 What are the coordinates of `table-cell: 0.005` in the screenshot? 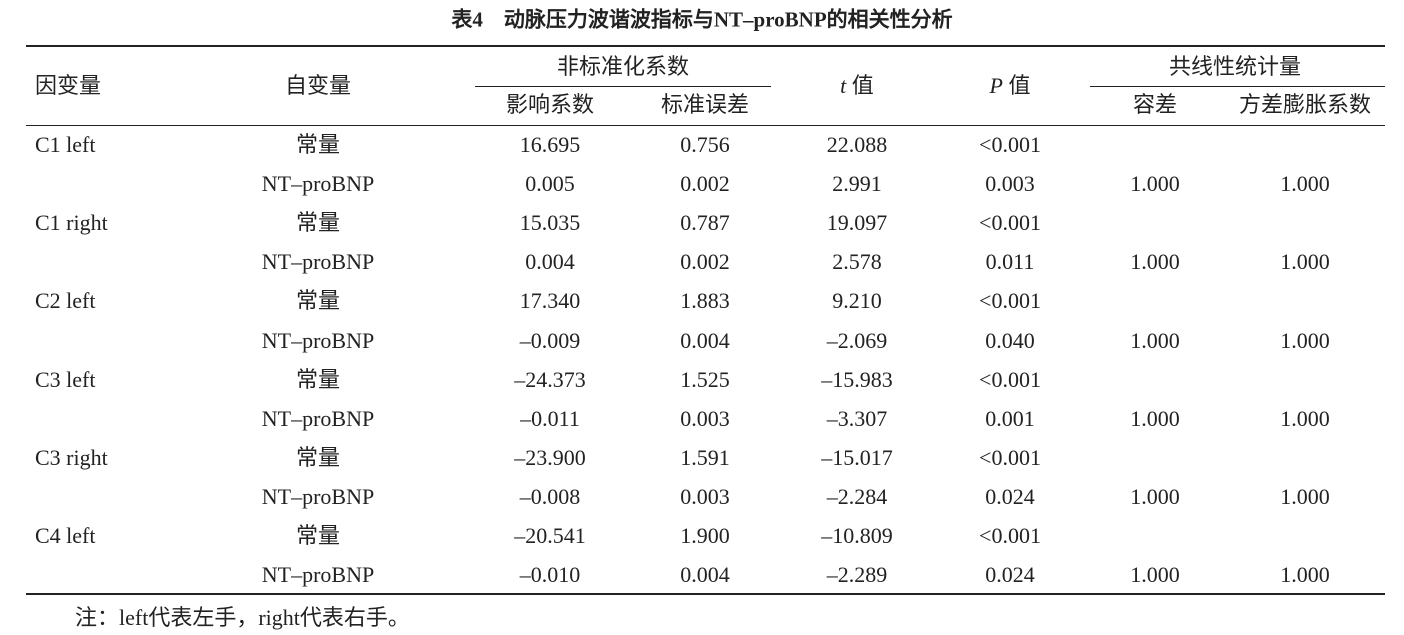 It's located at (550, 184).